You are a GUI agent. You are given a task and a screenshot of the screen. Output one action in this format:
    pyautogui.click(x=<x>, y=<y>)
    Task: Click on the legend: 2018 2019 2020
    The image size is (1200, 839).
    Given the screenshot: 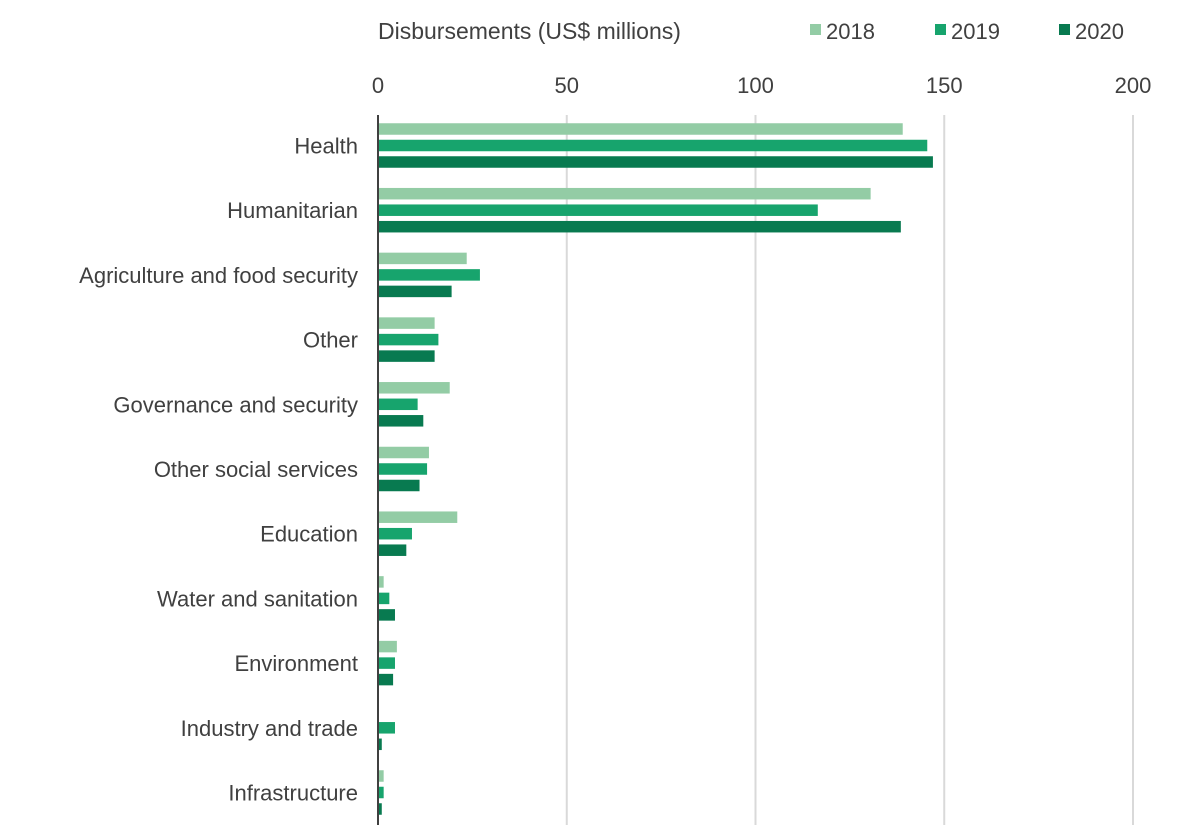 What is the action you would take?
    pyautogui.click(x=967, y=31)
    